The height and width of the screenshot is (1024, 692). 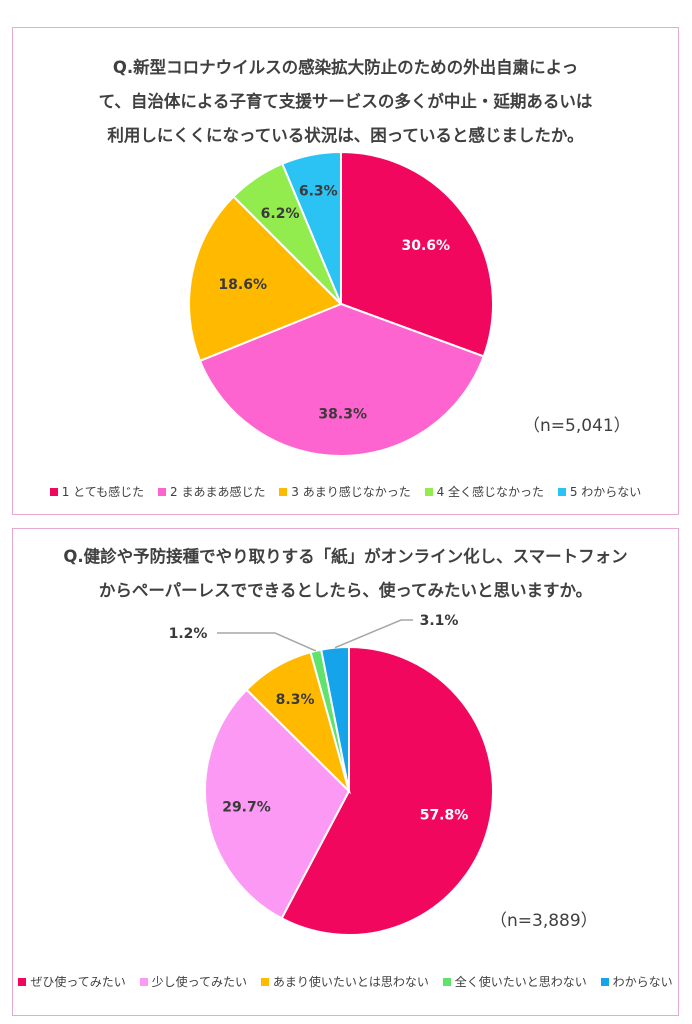 I want to click on title-line: Q.新型コロナウイルスの感染拡大防止のための外出自粛によっ, so click(x=345, y=67).